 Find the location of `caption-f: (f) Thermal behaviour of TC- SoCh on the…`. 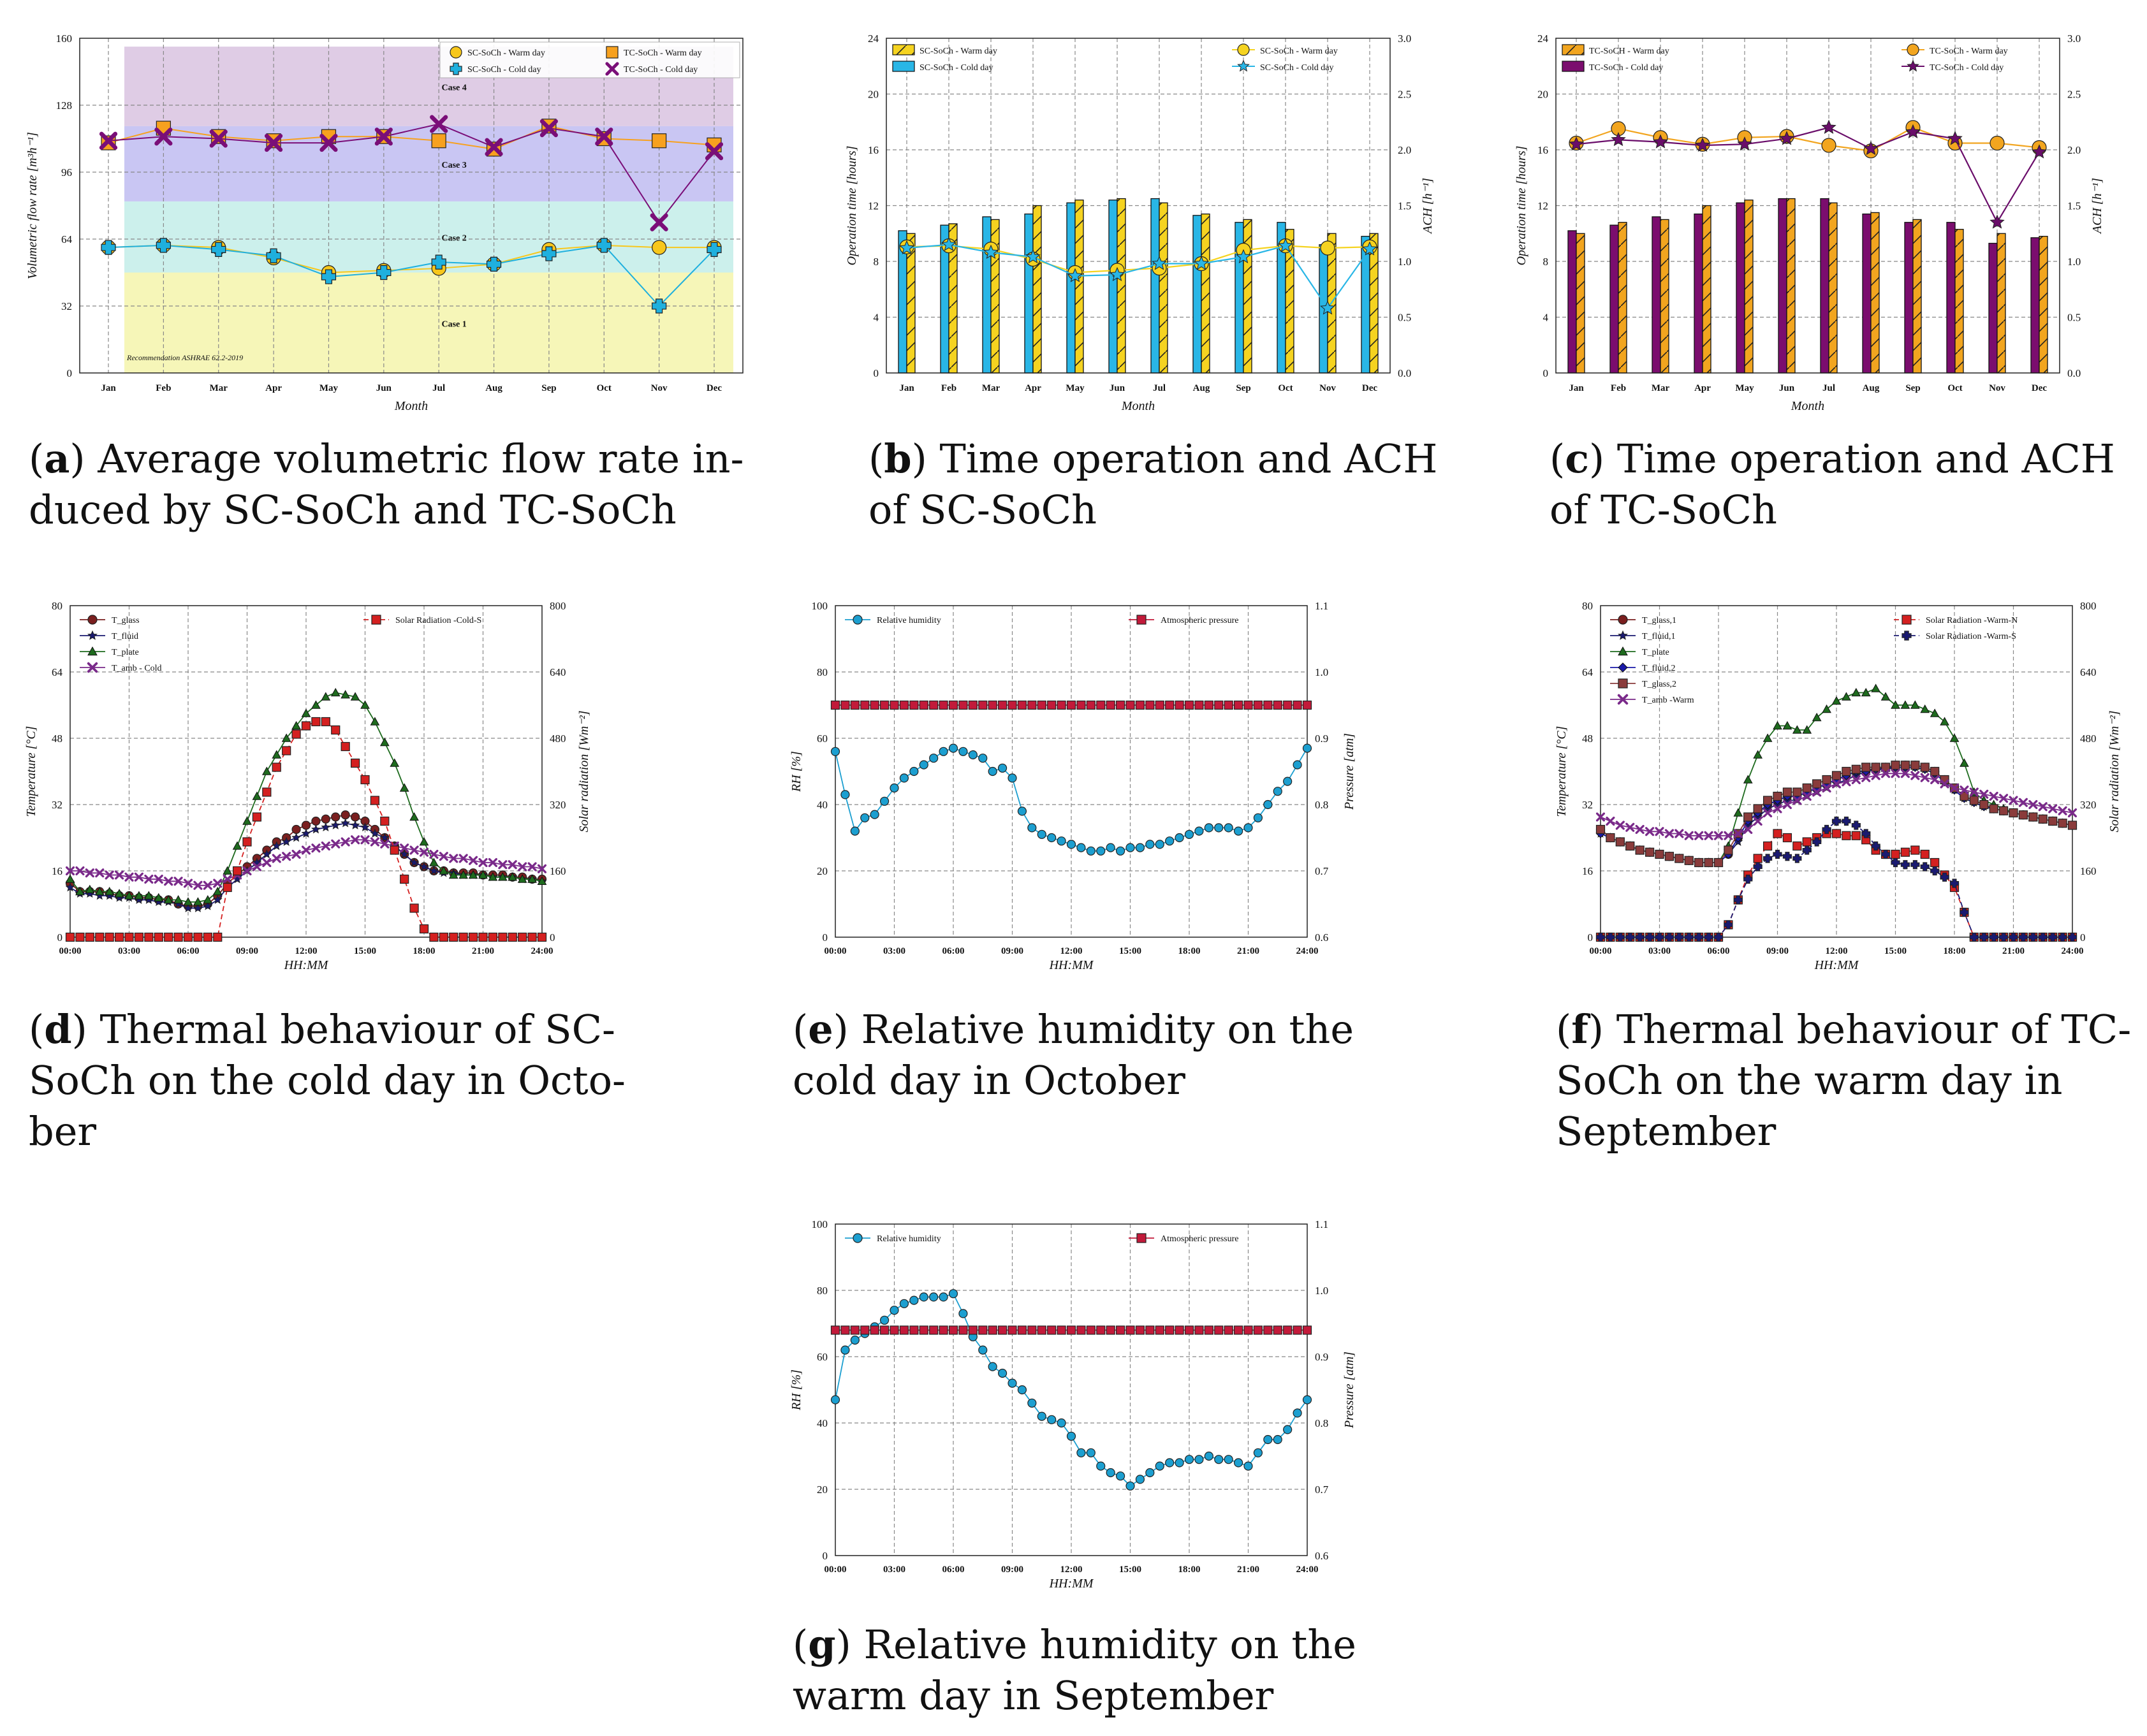

caption-f: (f) Thermal behaviour of TC- SoCh on the… is located at coordinates (1844, 1080).